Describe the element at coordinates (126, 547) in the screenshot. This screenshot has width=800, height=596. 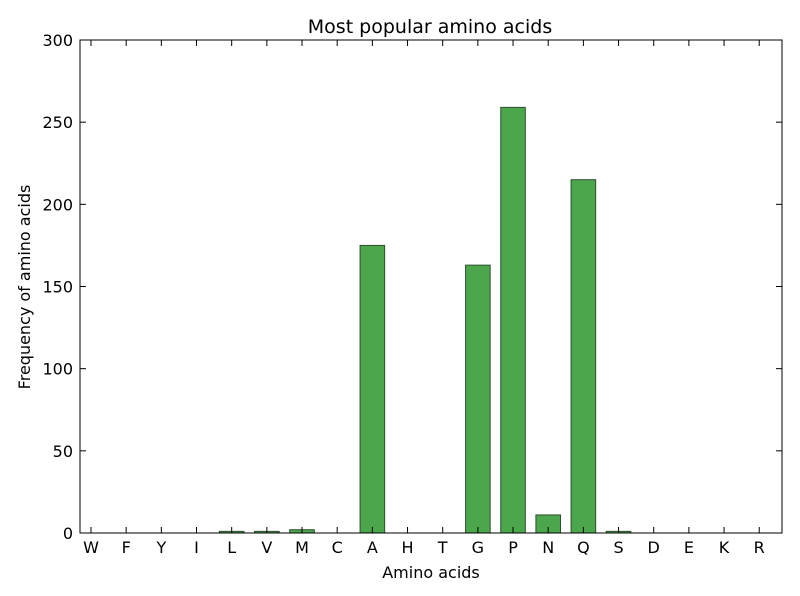
I see `x-tick-label-F: F` at that location.